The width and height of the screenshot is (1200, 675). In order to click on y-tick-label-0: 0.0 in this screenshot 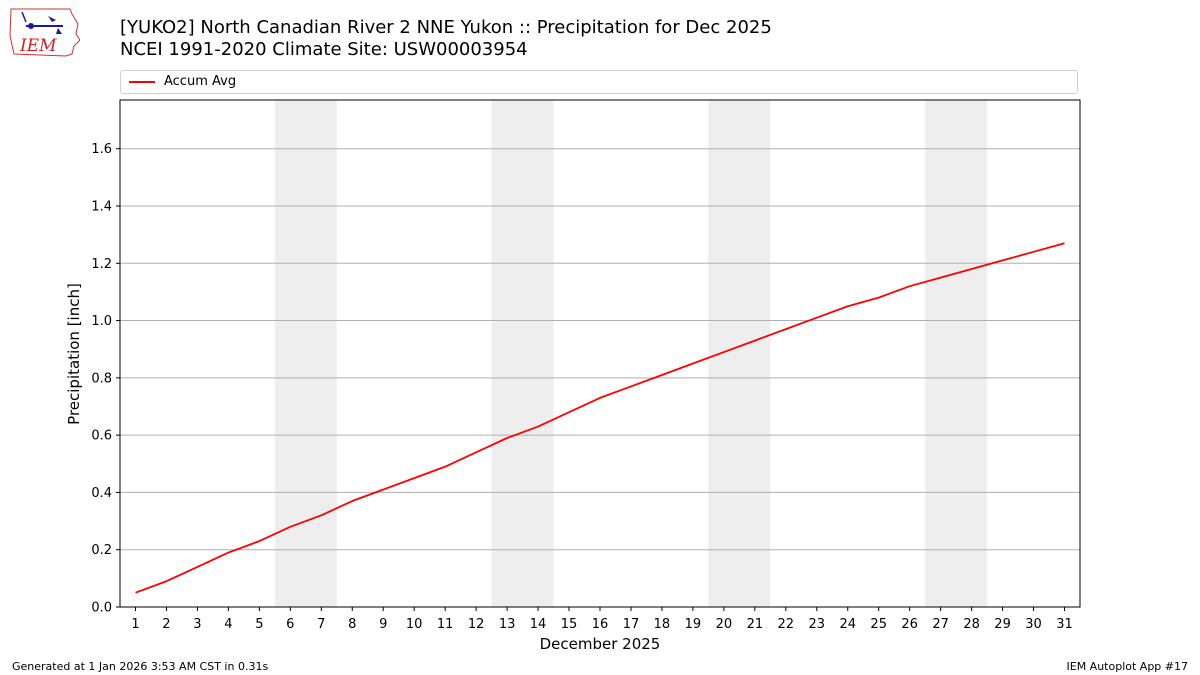, I will do `click(101, 608)`.